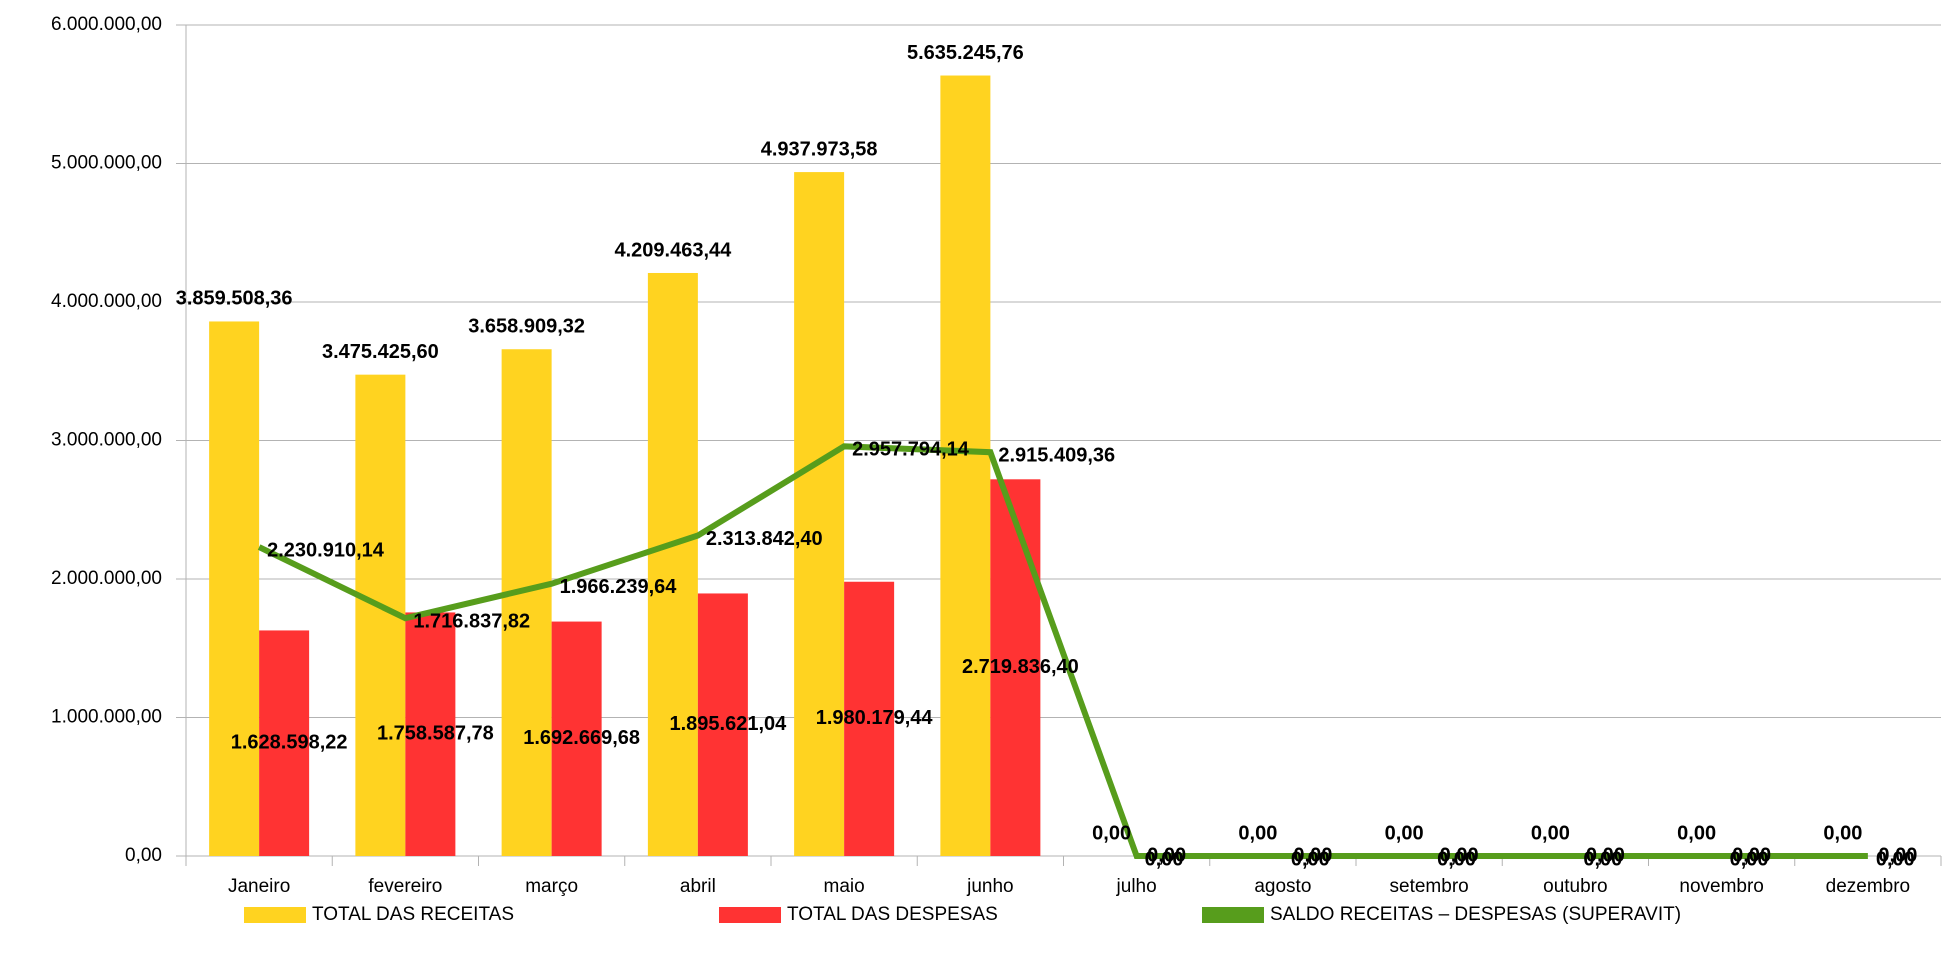  What do you see at coordinates (673, 250) in the screenshot?
I see `data-label: 4.209.463,44` at bounding box center [673, 250].